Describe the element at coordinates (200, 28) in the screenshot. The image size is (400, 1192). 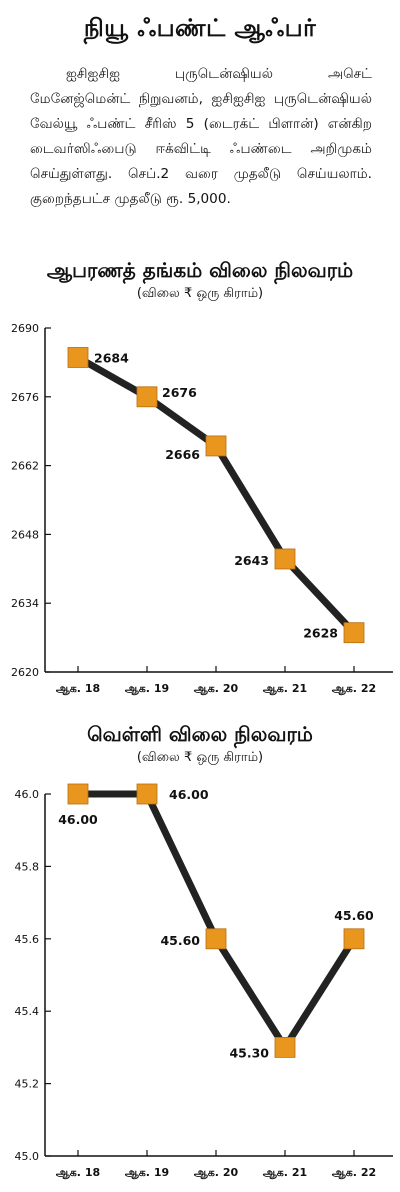
I see `news-title: நியூ ஃபண்ட் ஆஃபர்` at that location.